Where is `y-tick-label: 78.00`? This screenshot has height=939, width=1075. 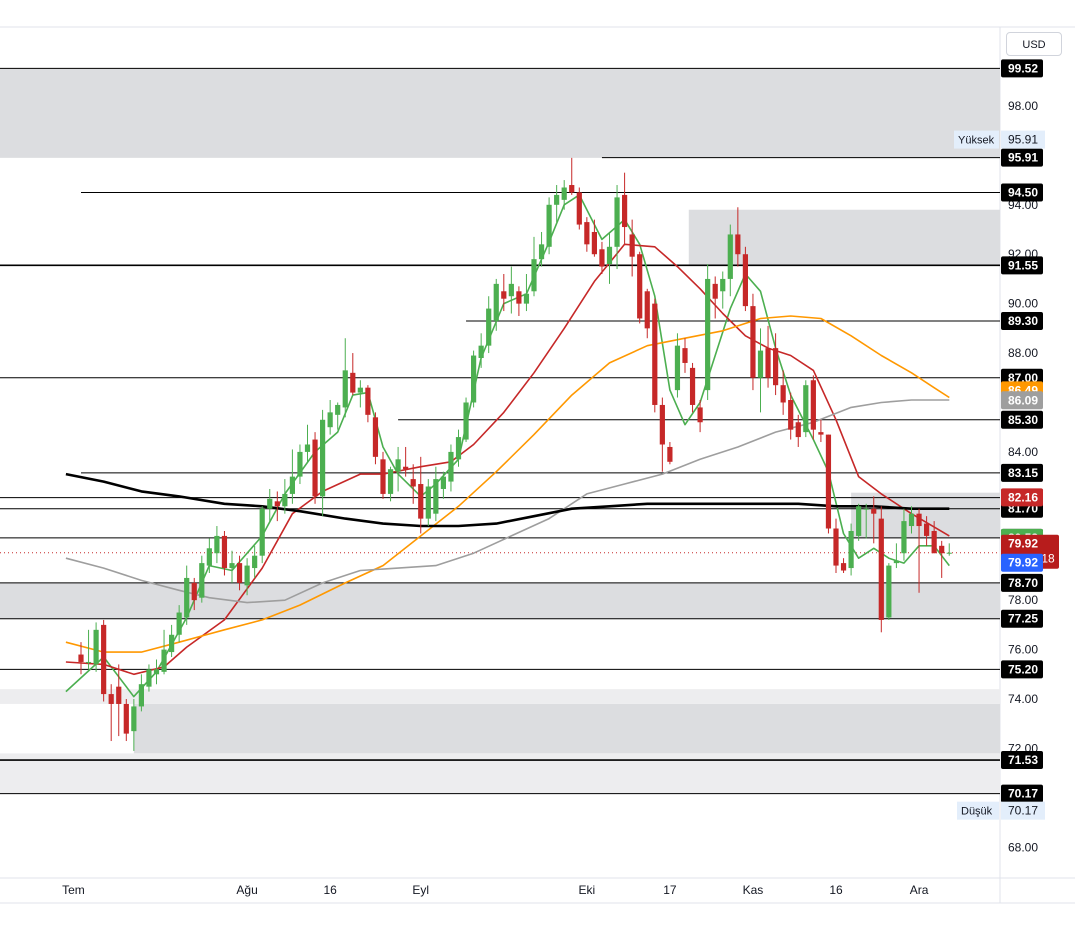 y-tick-label: 78.00 is located at coordinates (1023, 600).